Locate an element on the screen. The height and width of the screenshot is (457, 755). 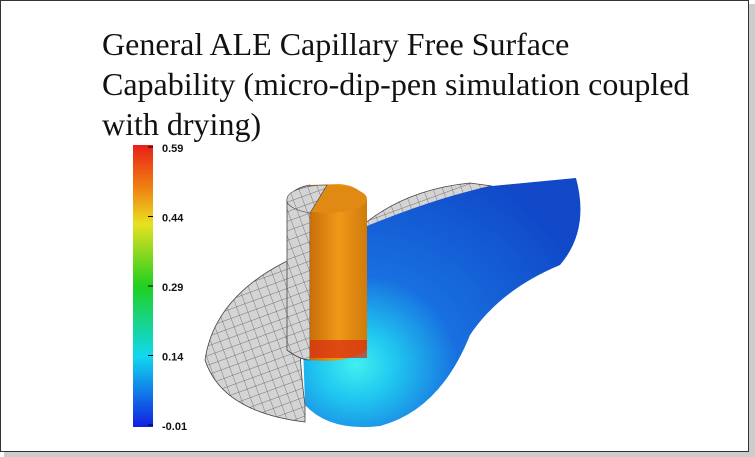
colorbar-label: 0.59 is located at coordinates (172, 149).